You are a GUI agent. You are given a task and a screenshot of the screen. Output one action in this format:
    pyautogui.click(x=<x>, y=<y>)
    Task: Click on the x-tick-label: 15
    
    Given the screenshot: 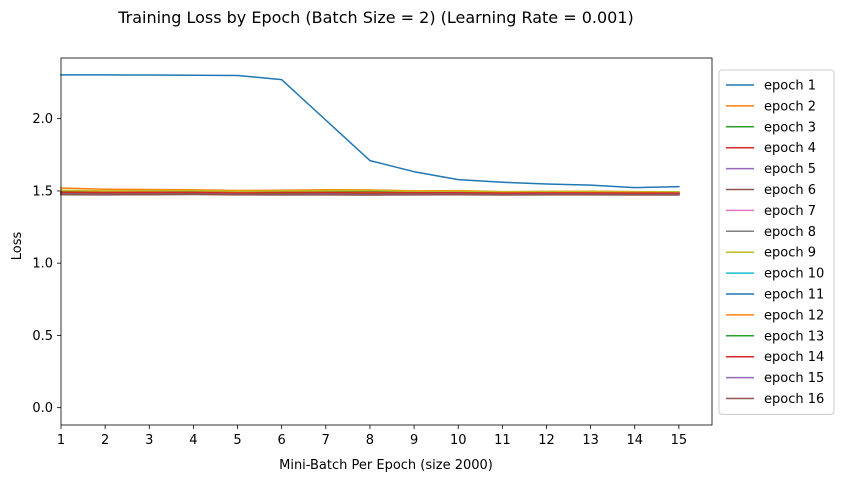 What is the action you would take?
    pyautogui.click(x=679, y=440)
    